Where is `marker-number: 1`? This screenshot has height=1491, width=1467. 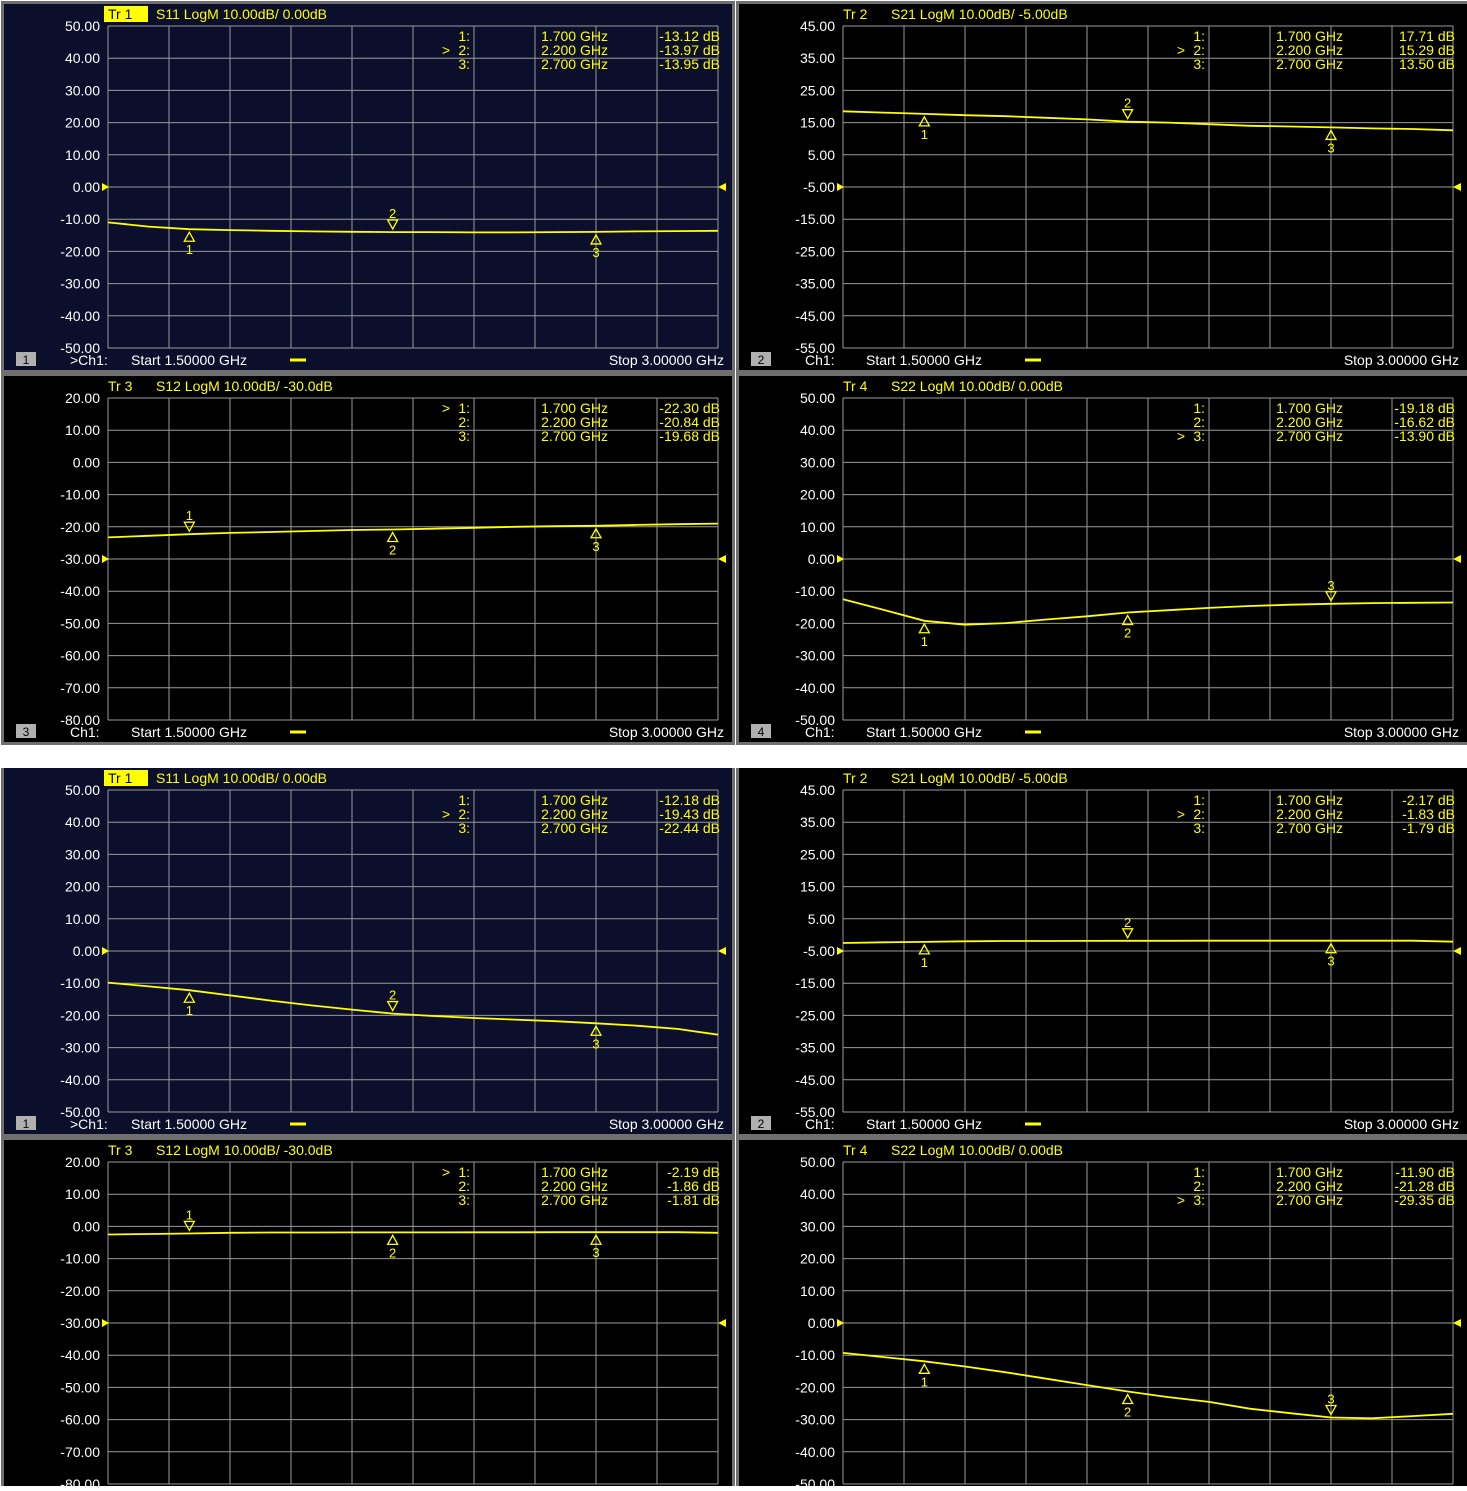
marker-number: 1 is located at coordinates (924, 962).